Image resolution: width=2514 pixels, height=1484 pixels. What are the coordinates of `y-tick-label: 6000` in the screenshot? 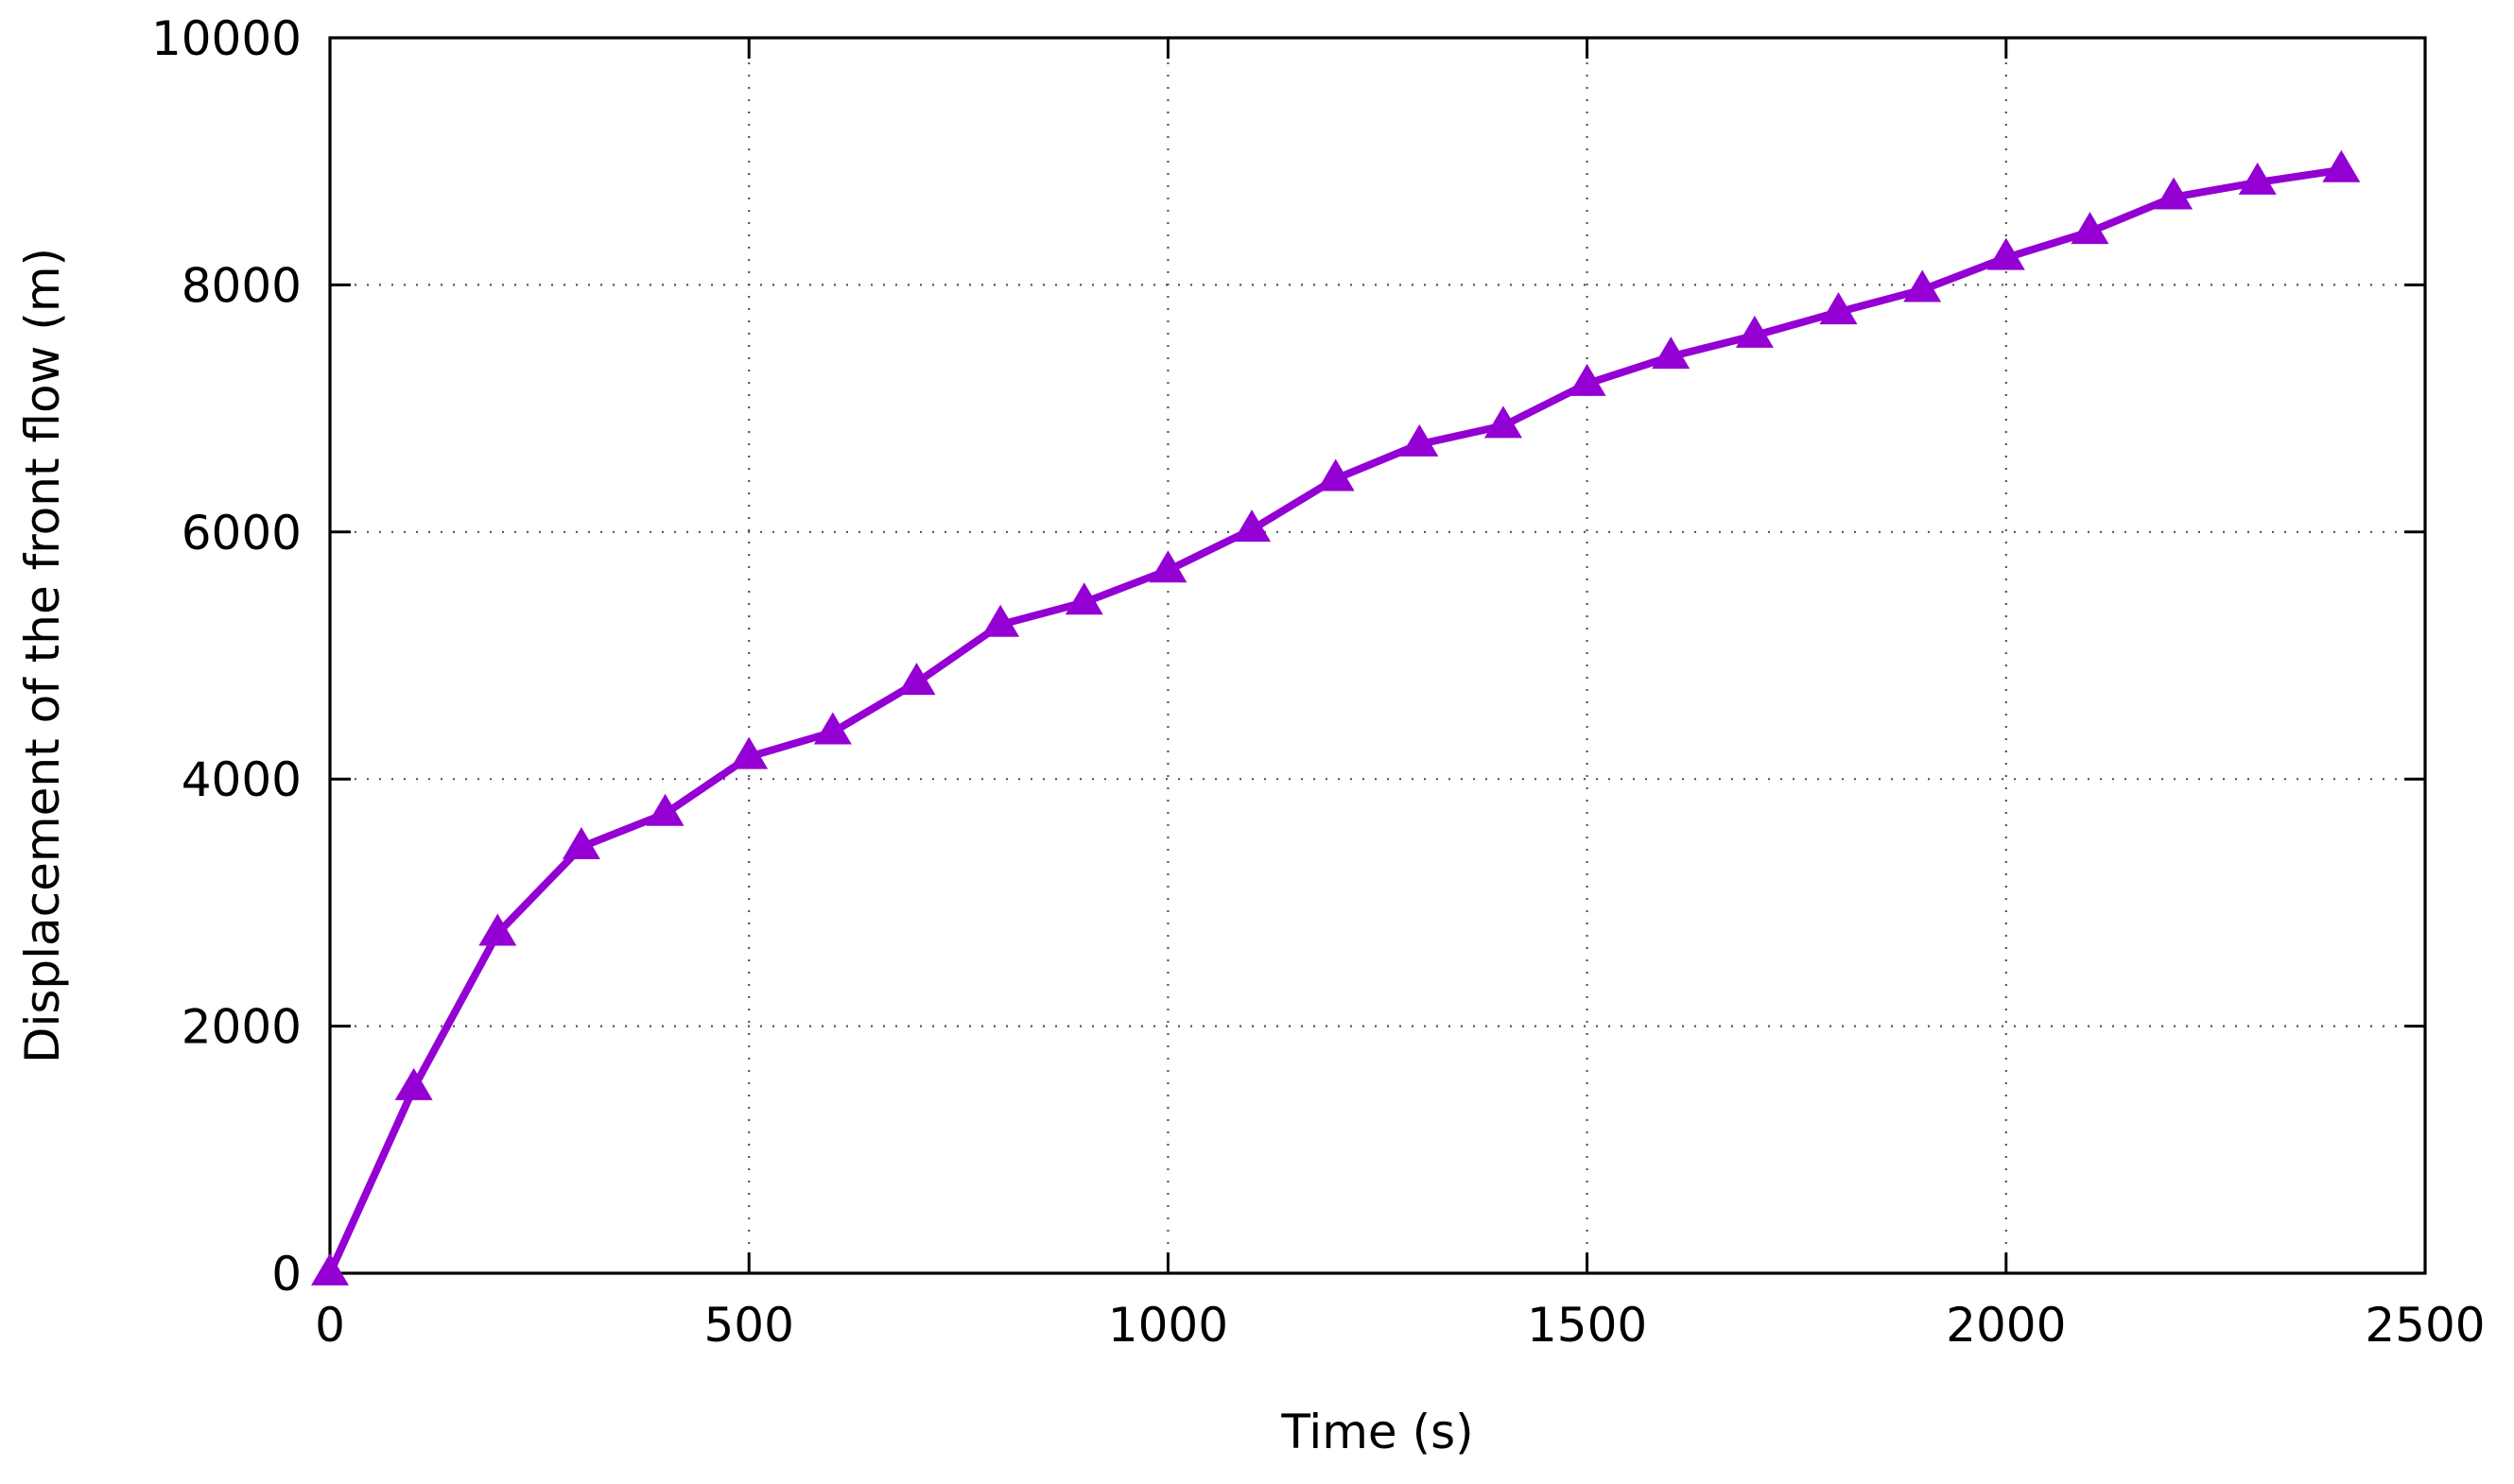 It's located at (242, 533).